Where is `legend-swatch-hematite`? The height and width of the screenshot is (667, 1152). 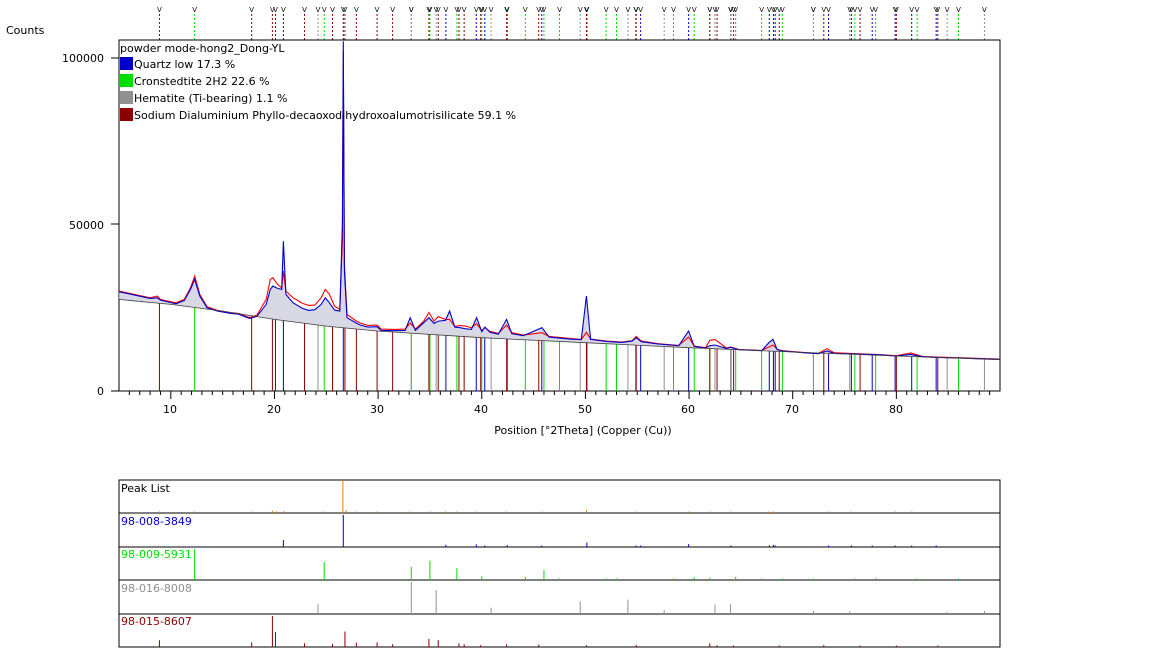
legend-swatch-hematite is located at coordinates (126, 97).